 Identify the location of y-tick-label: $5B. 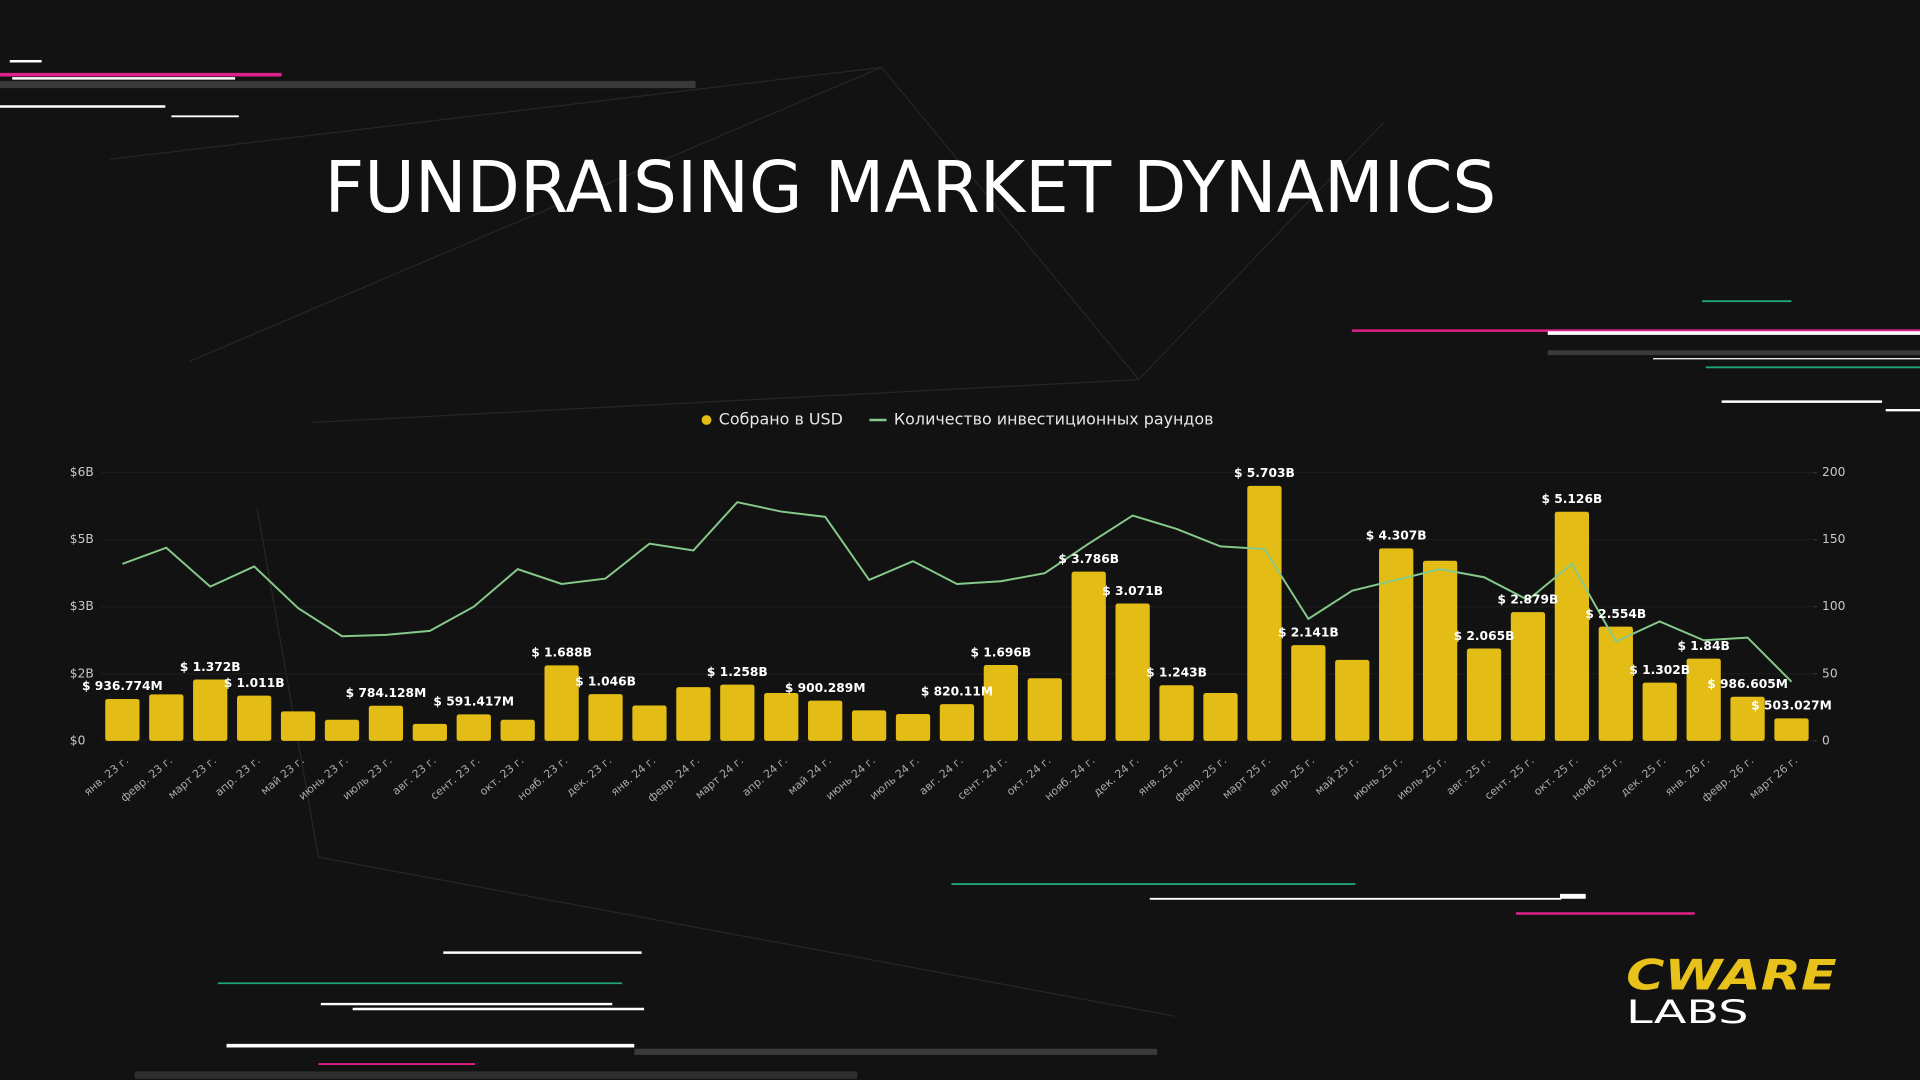
(82, 539).